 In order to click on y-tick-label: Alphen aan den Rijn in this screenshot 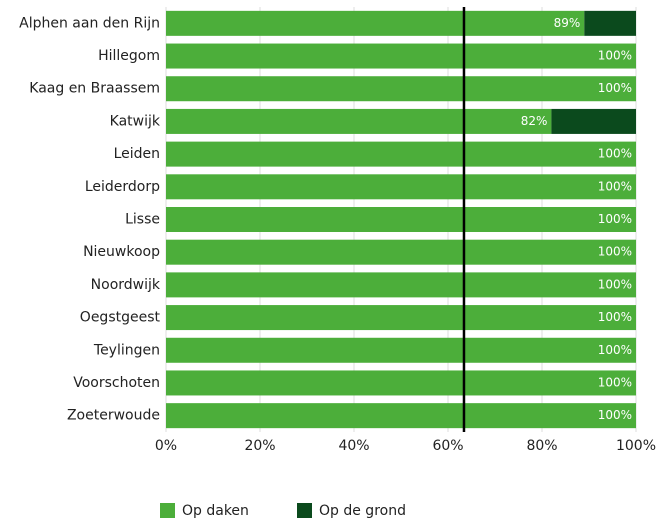, I will do `click(89, 23)`.